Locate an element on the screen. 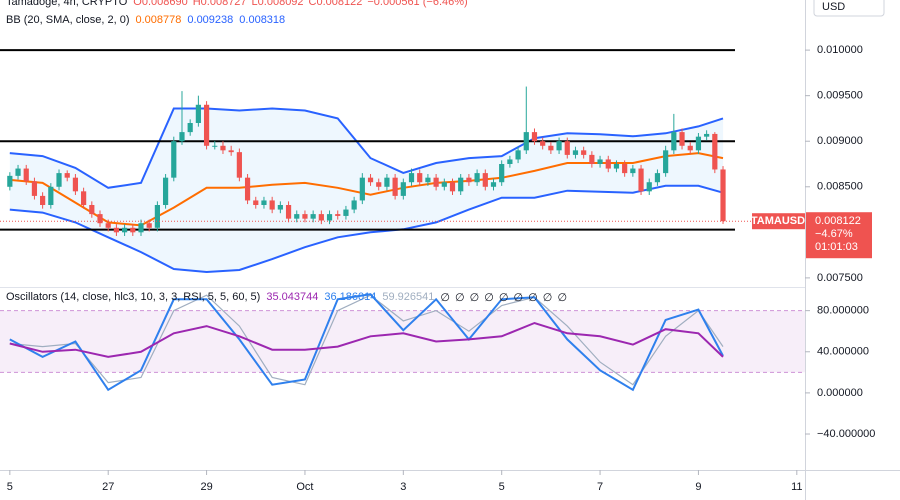 The height and width of the screenshot is (500, 900). ohlc-value: −0.000561 (−6.46%) is located at coordinates (417, 4).